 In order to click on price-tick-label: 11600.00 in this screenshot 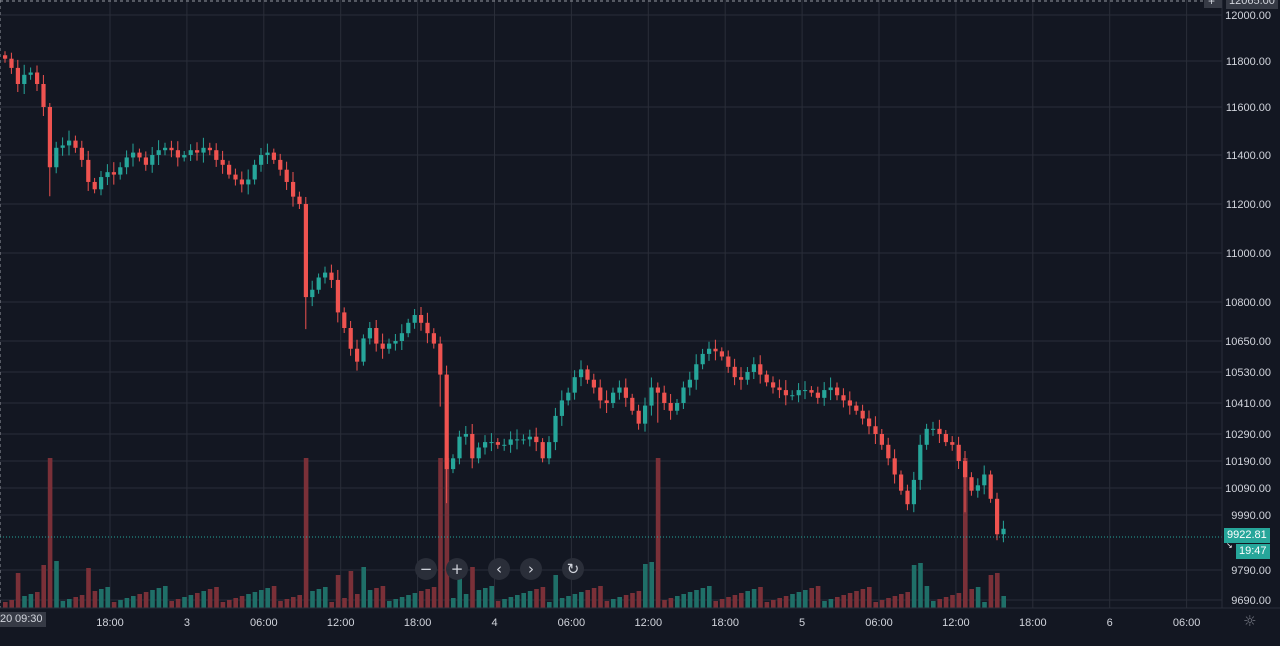, I will do `click(1248, 108)`.